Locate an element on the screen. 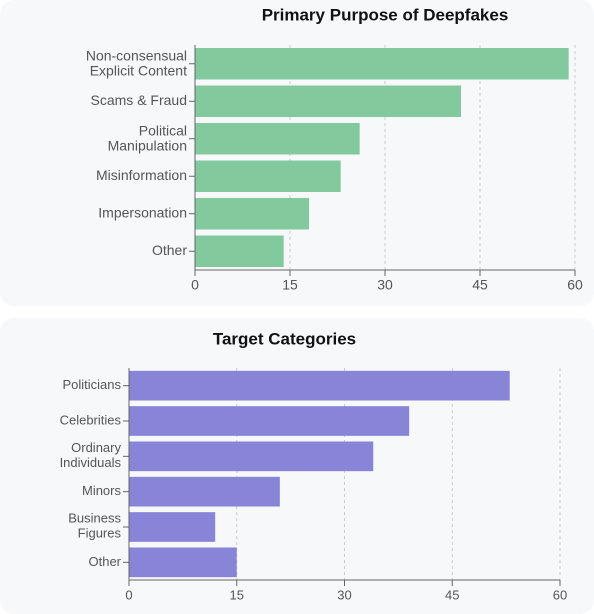 The image size is (594, 614). y-tick-label: Impersonation is located at coordinates (142, 212).